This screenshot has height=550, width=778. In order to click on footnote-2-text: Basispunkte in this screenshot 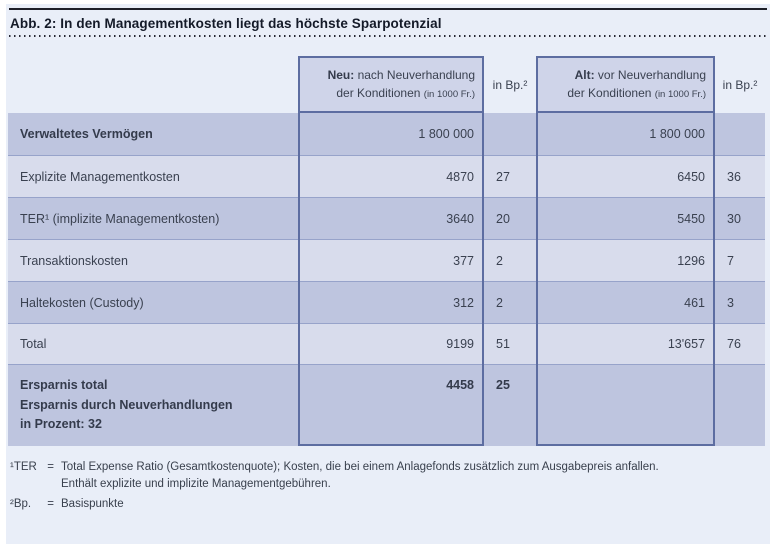, I will do `click(415, 504)`.